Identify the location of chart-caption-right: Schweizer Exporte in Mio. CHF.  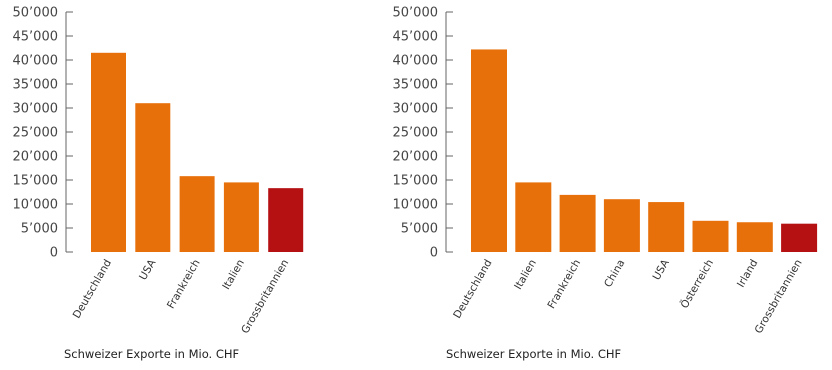
(534, 354).